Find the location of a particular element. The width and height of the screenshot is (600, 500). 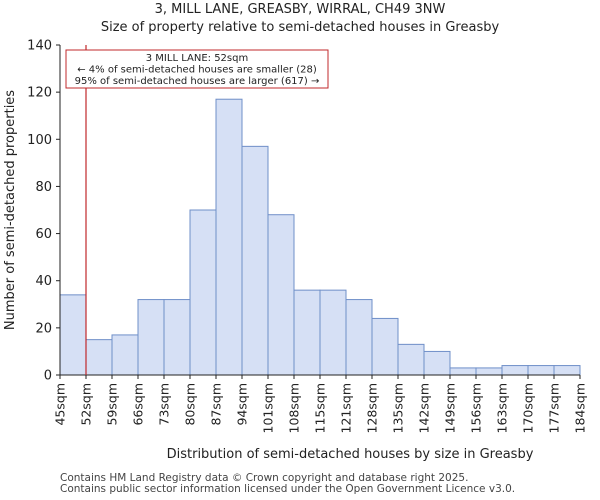

x-tick-label: 128sqm is located at coordinates (372, 408).